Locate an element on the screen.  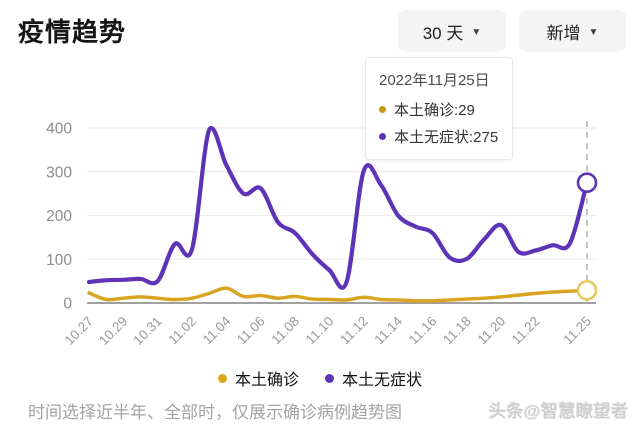
svg-text: 11.22 is located at coordinates (526, 331).